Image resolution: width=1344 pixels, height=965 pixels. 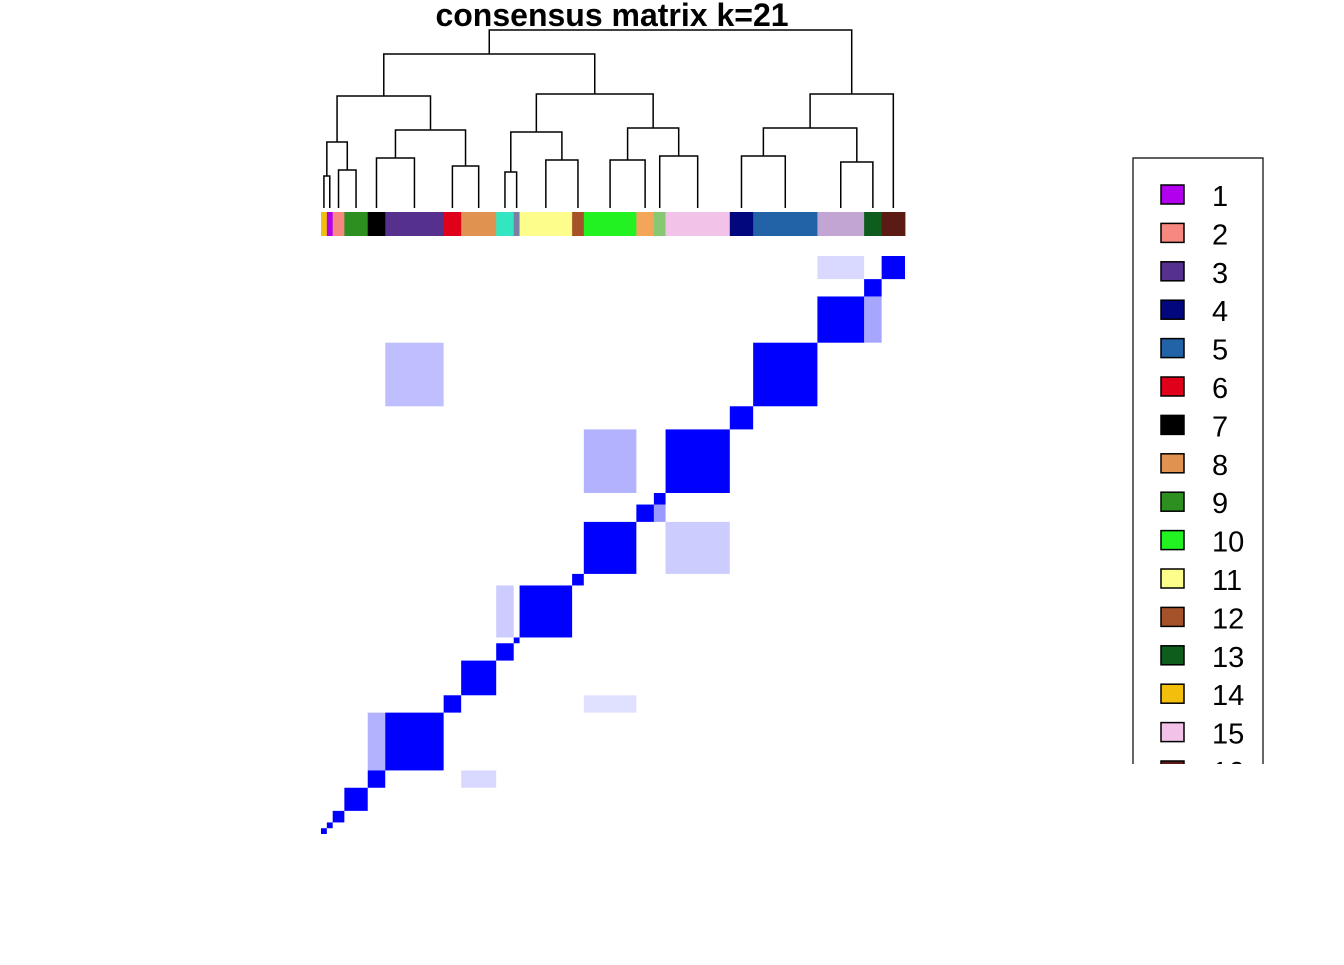 I want to click on legend-label-7: 7, so click(x=1220, y=427).